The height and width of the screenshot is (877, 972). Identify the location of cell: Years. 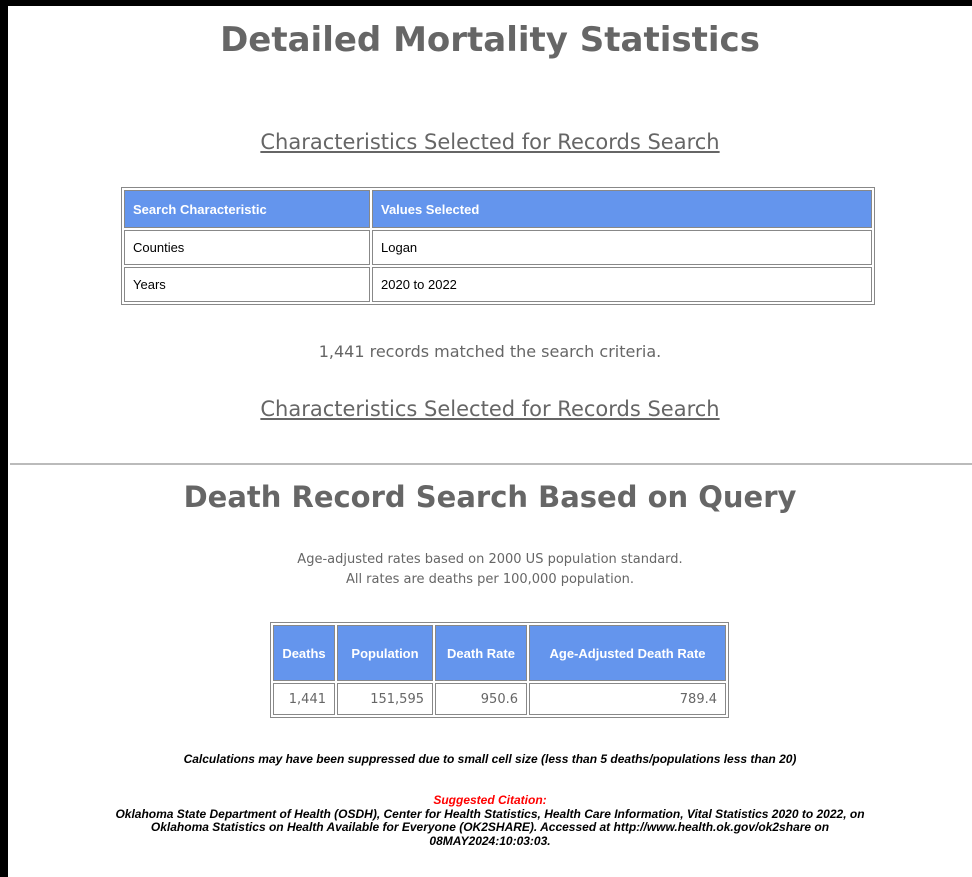
(247, 284).